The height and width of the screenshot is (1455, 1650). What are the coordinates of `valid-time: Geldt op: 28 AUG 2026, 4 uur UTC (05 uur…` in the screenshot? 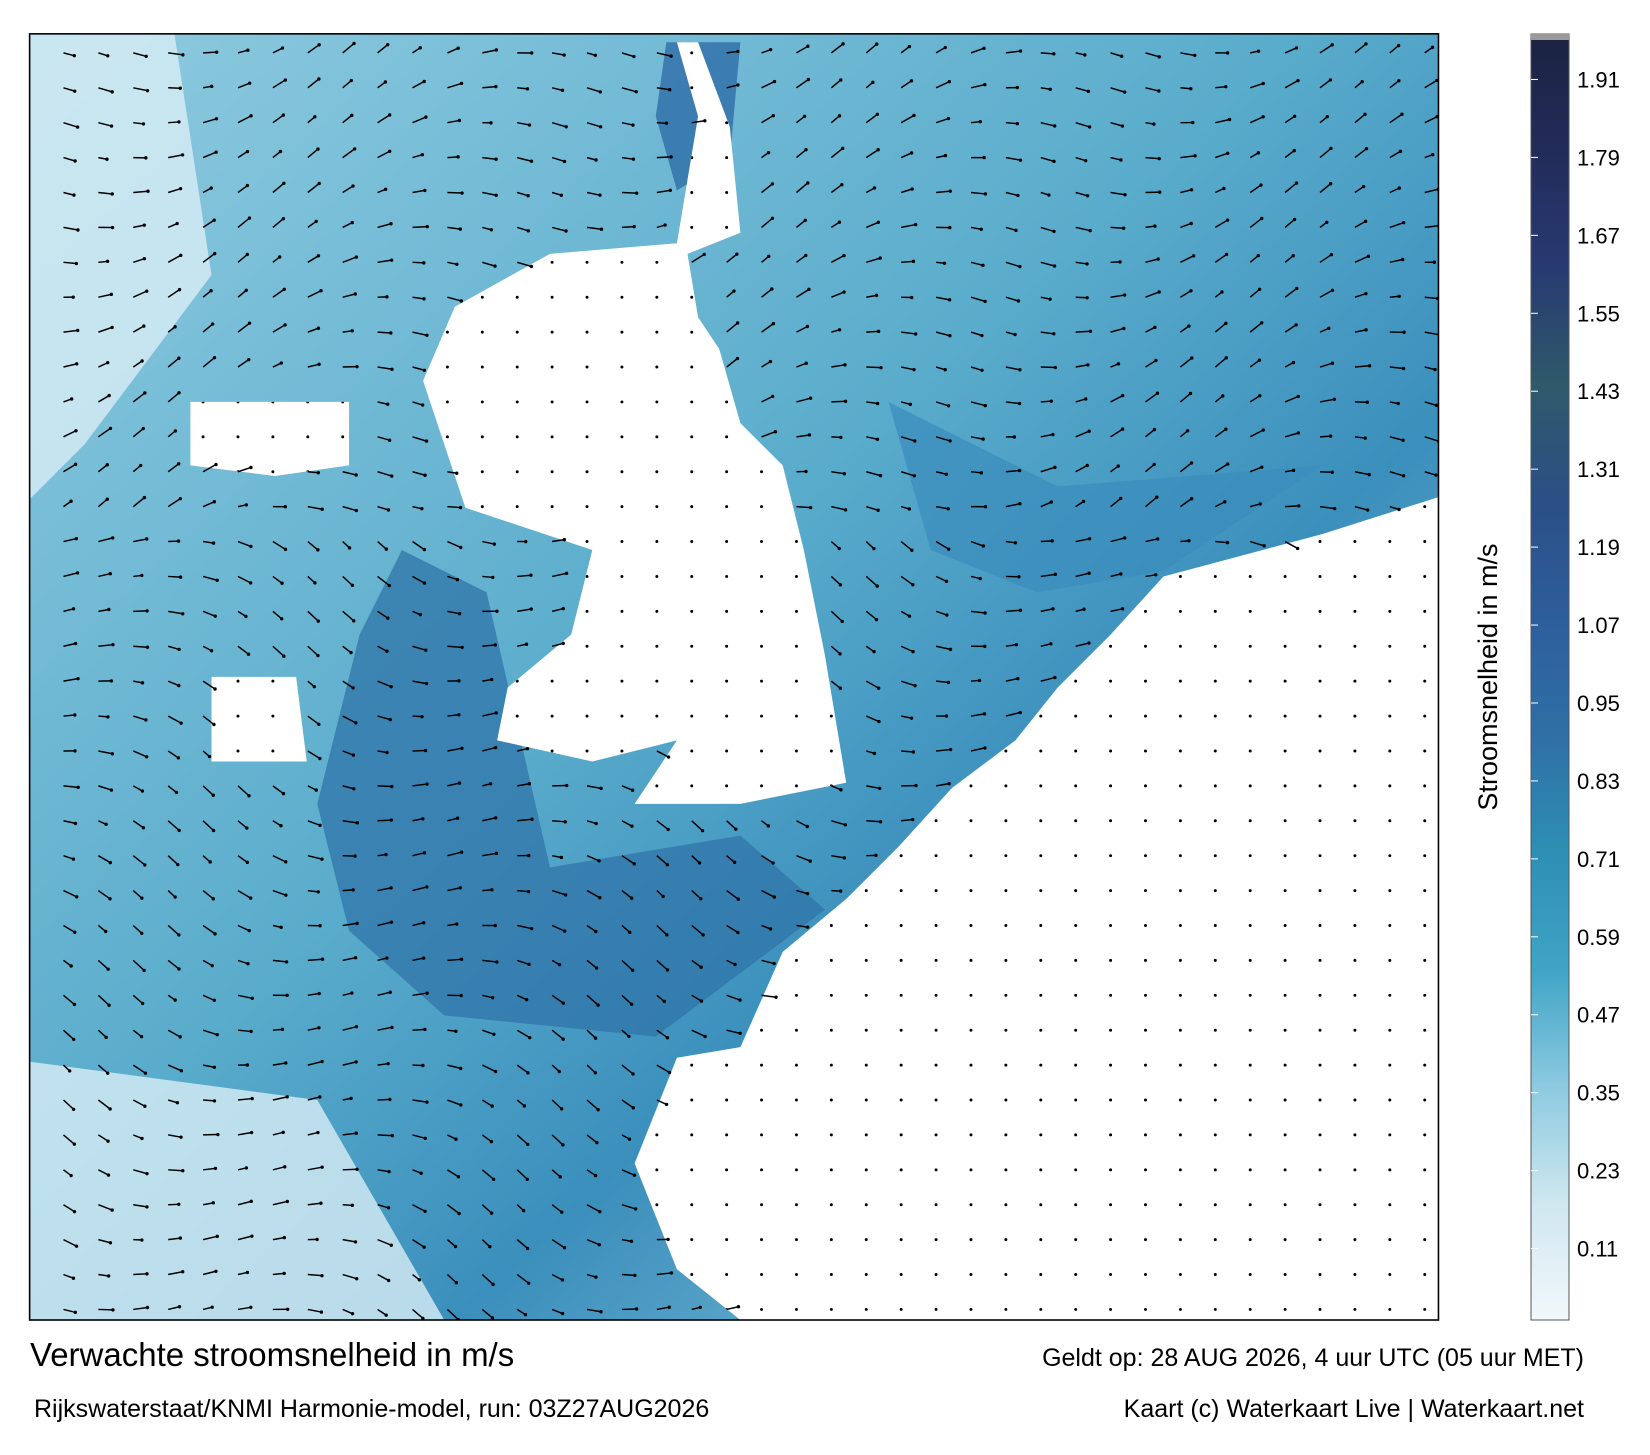 It's located at (1313, 1358).